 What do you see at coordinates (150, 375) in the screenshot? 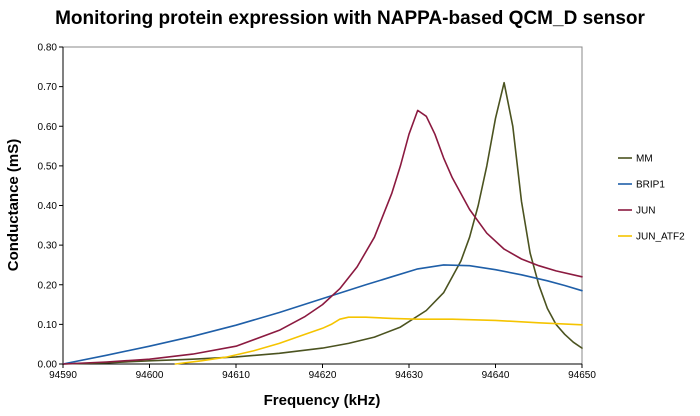
I see `x-tick-label: 94600` at bounding box center [150, 375].